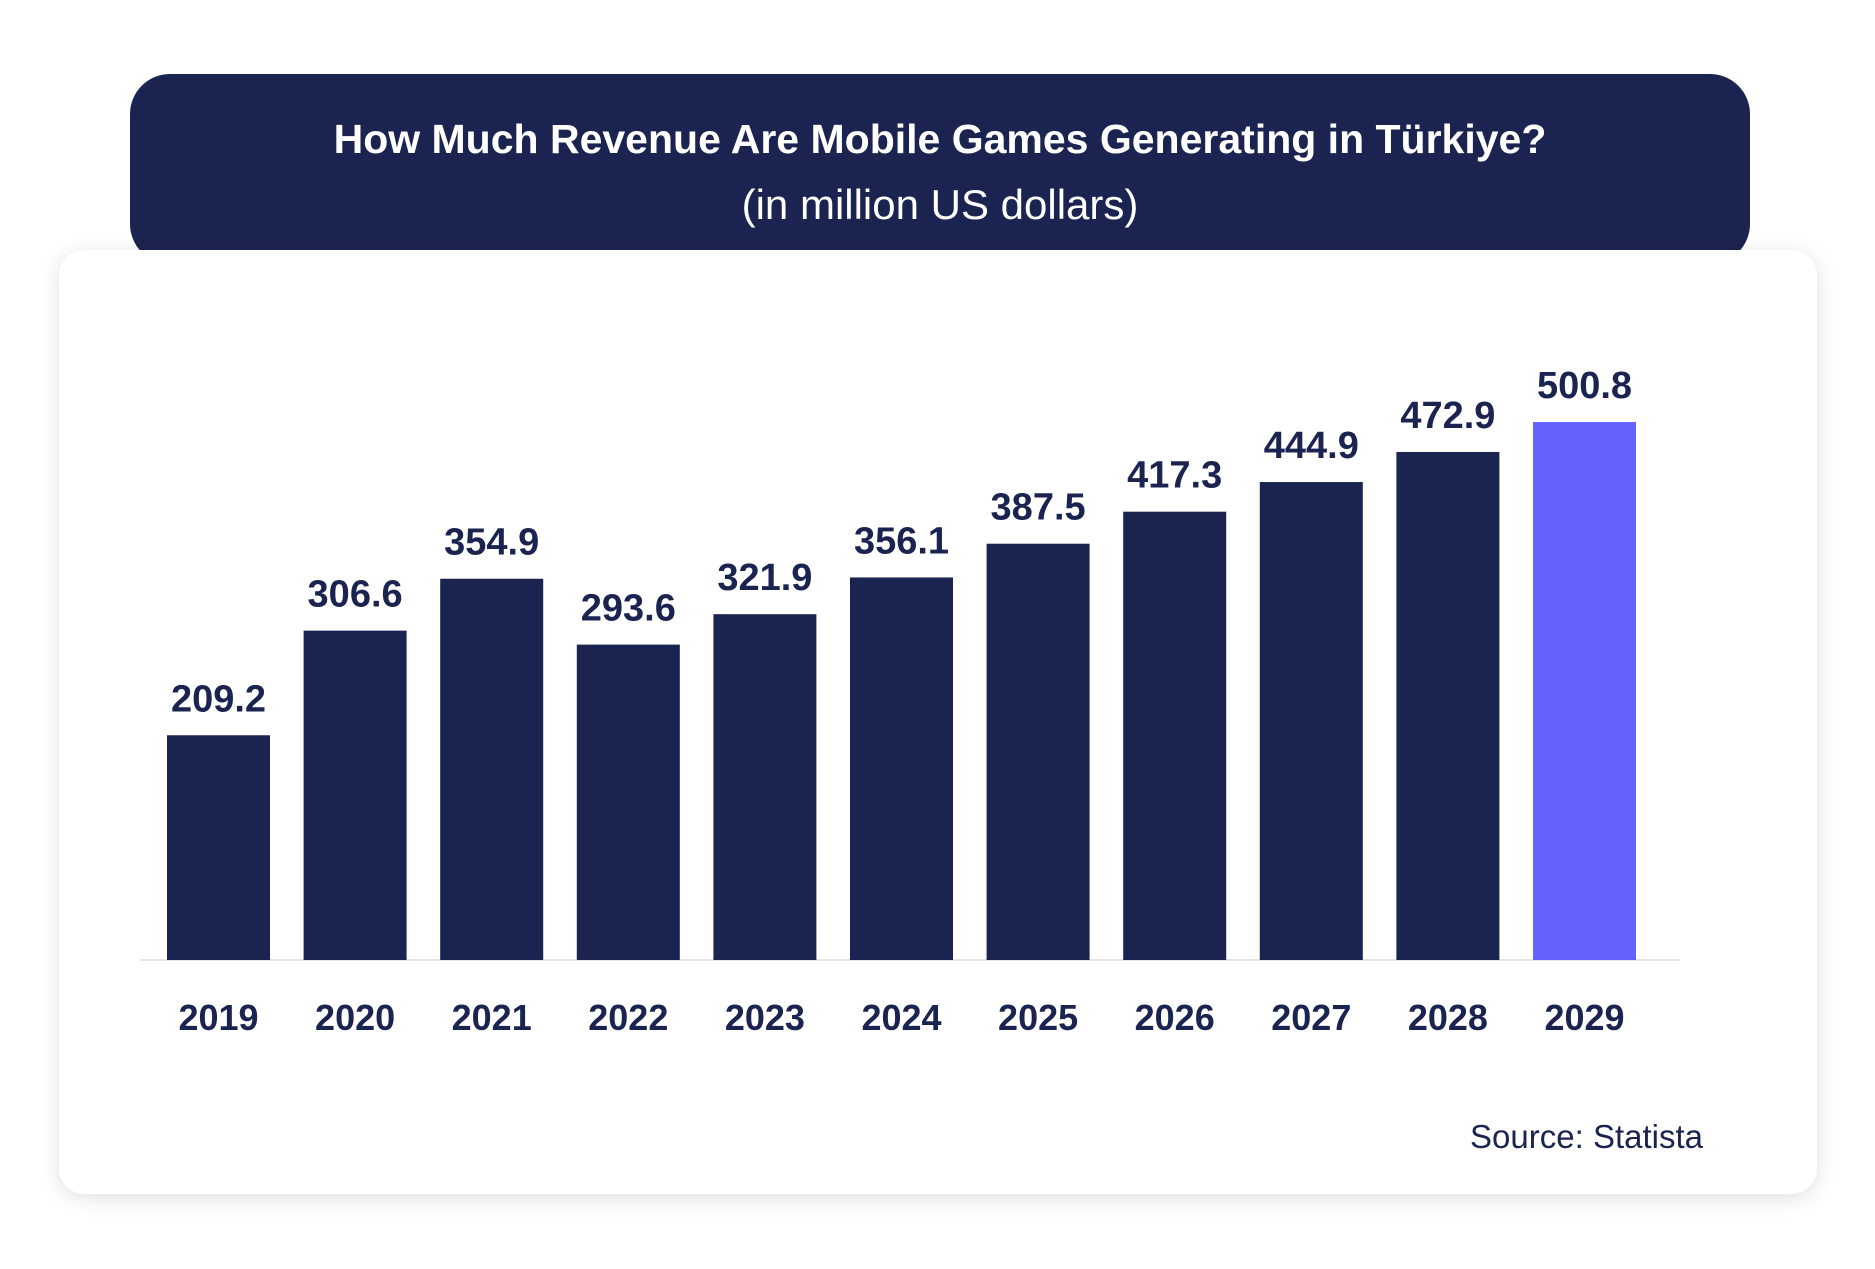 This screenshot has width=1875, height=1269. I want to click on value-label: 209.2, so click(218, 699).